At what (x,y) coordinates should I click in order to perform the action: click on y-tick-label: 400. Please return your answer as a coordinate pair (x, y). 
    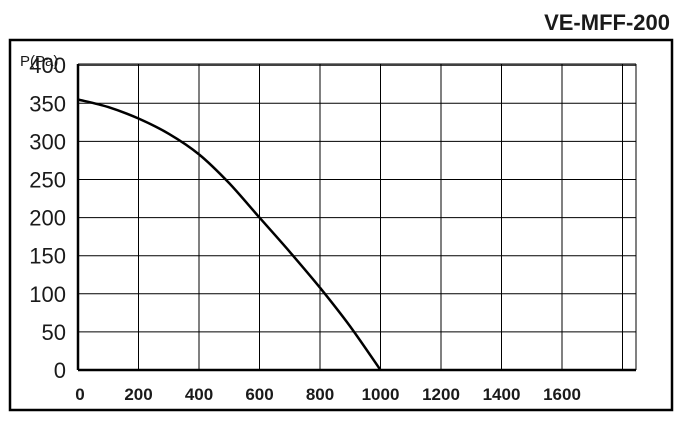
    Looking at the image, I should click on (47, 65).